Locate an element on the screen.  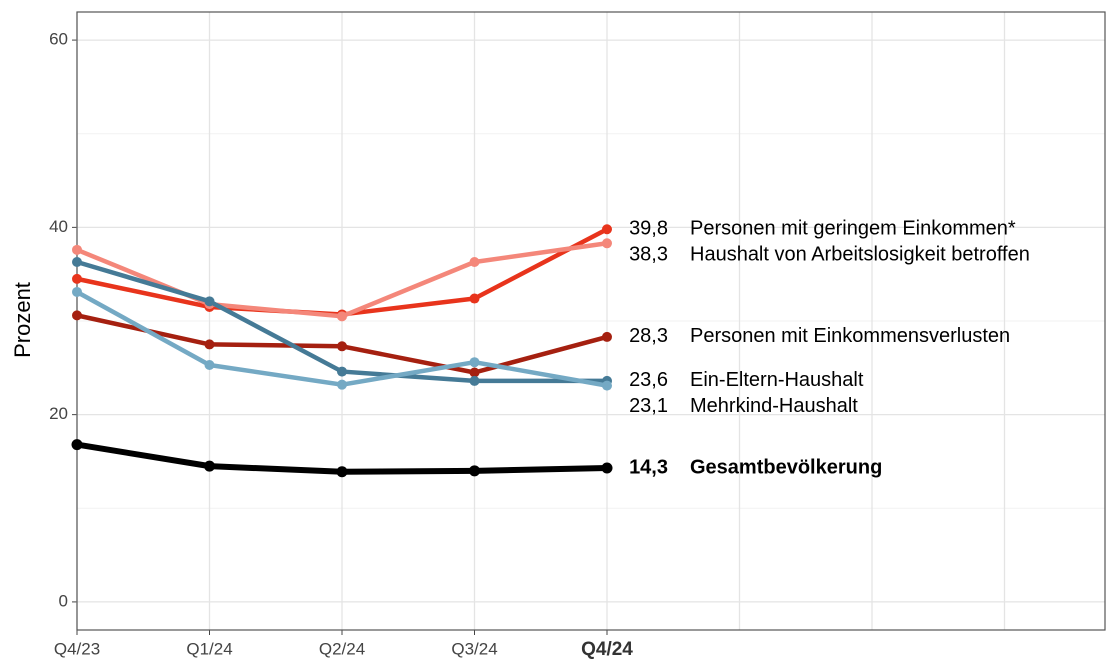
value-label: 39,8 is located at coordinates (648, 229).